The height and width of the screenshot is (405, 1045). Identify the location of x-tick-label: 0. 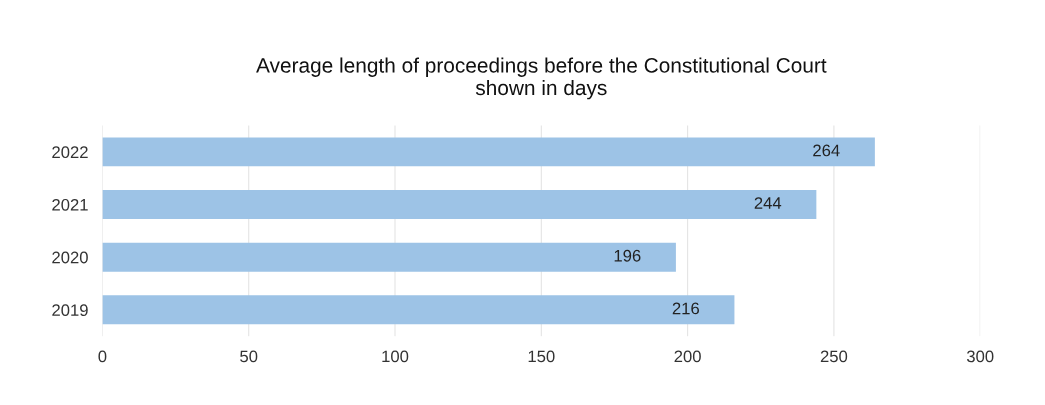
(102, 356).